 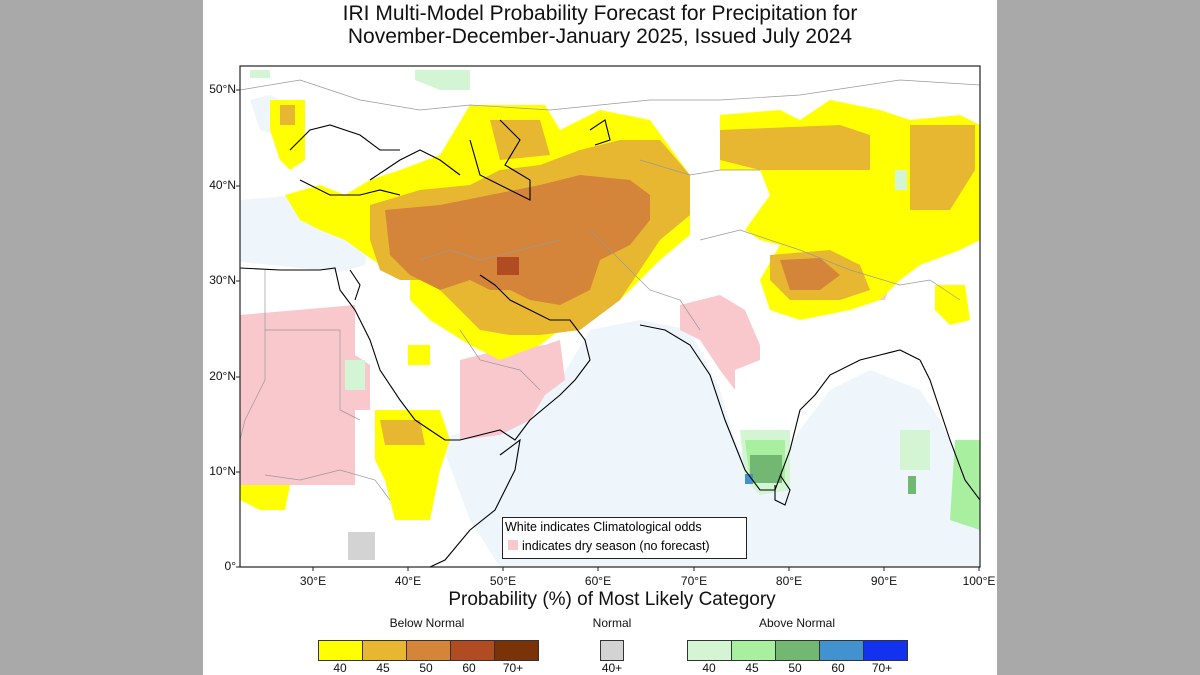 I want to click on lon-label-100e: 100°E, so click(x=979, y=581).